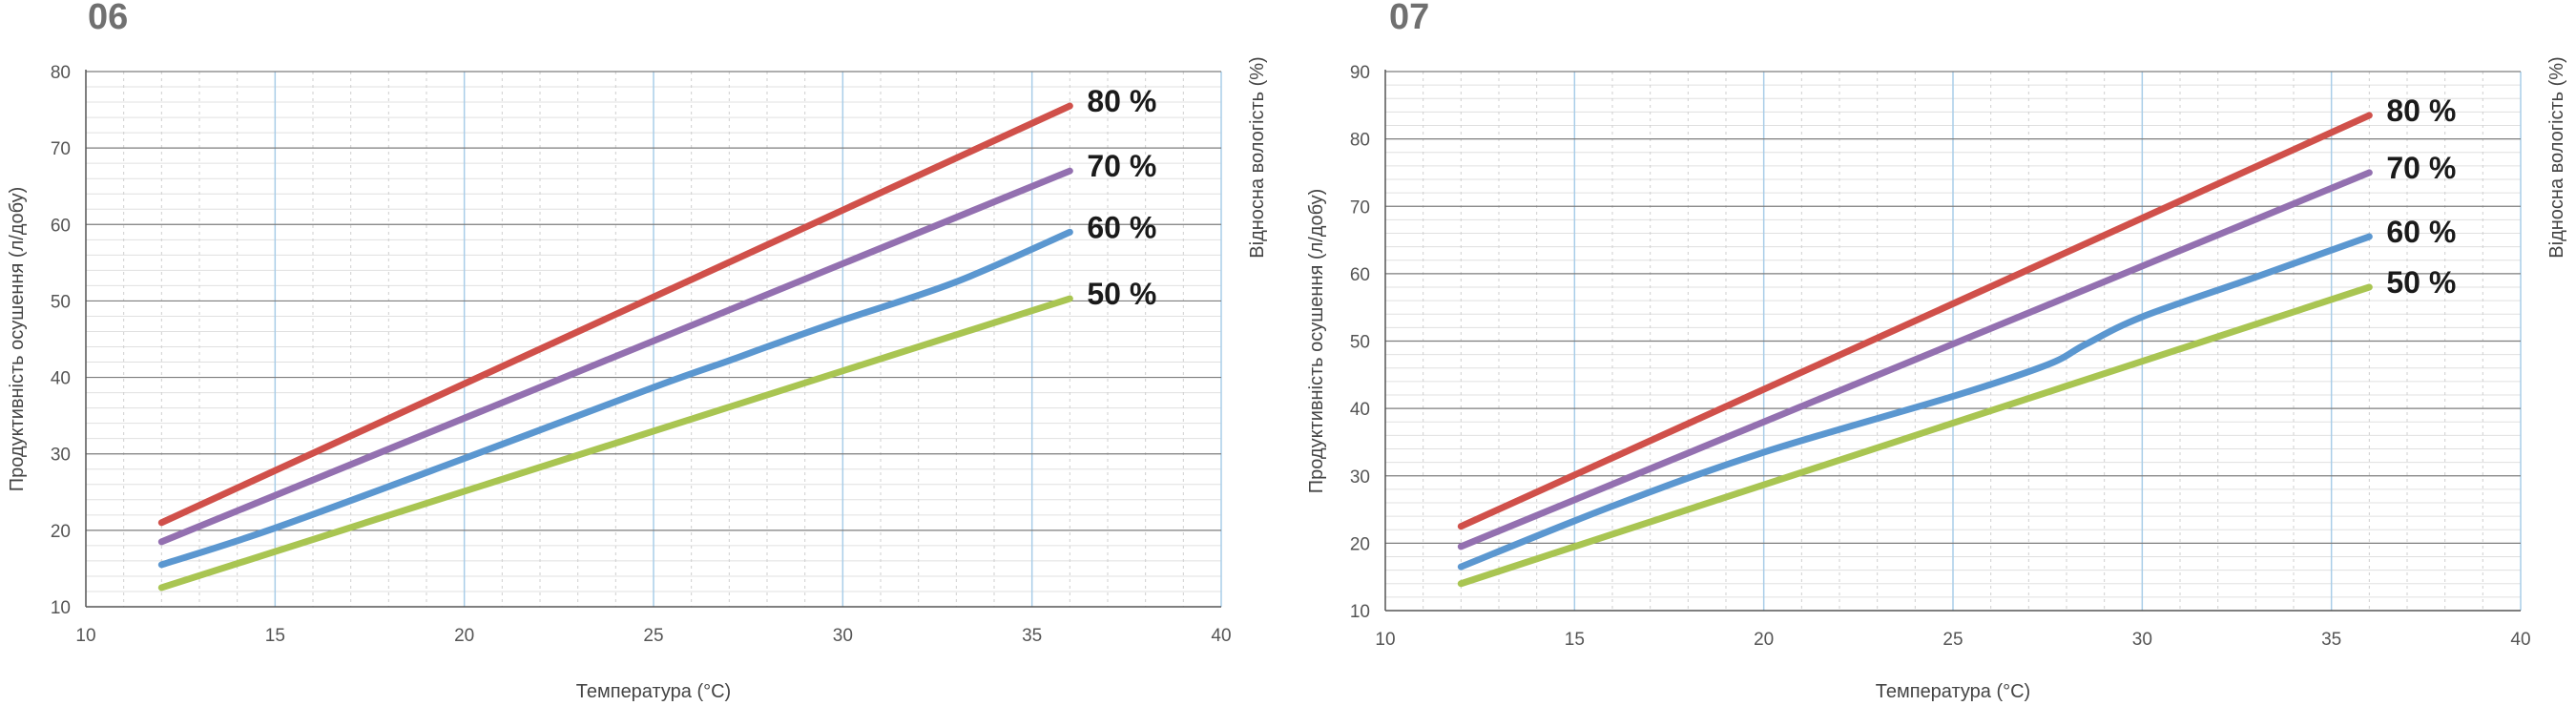 This screenshot has width=2576, height=706. I want to click on series-line, so click(615, 444).